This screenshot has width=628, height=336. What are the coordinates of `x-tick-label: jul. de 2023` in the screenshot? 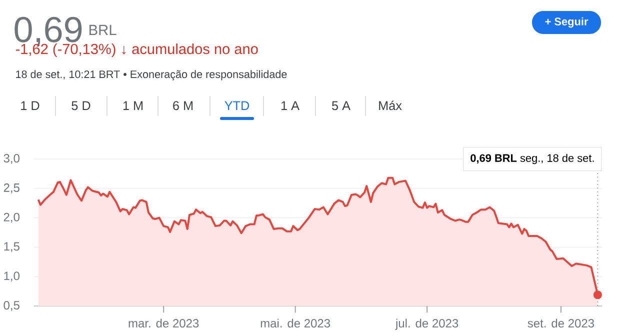 It's located at (426, 324).